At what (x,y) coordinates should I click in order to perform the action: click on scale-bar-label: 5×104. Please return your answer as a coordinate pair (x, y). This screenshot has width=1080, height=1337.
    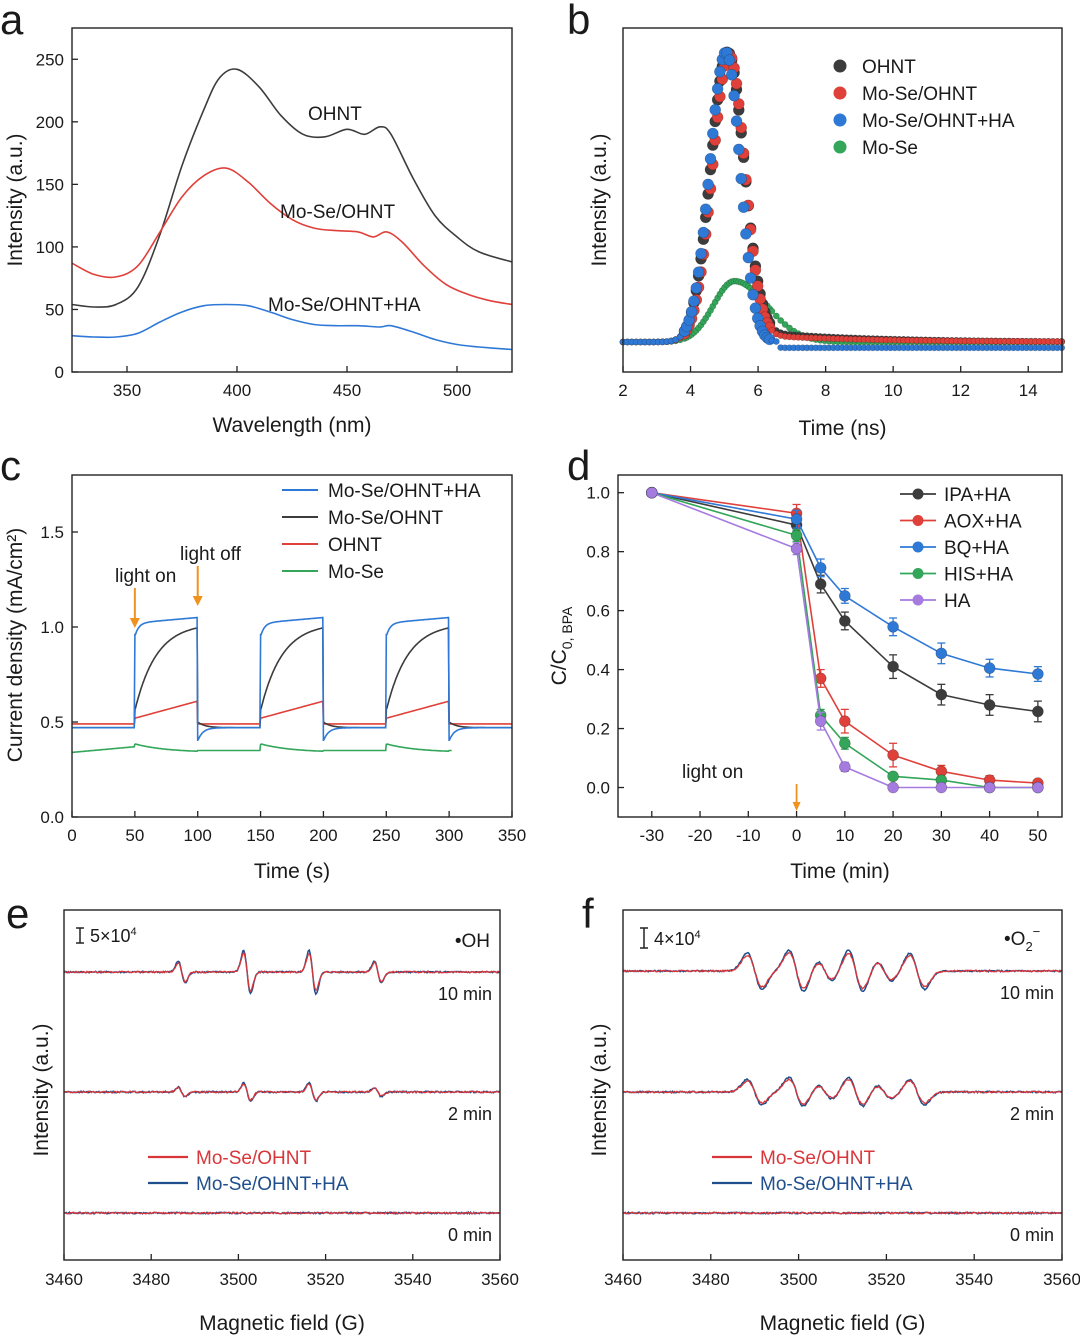
    Looking at the image, I should click on (113, 936).